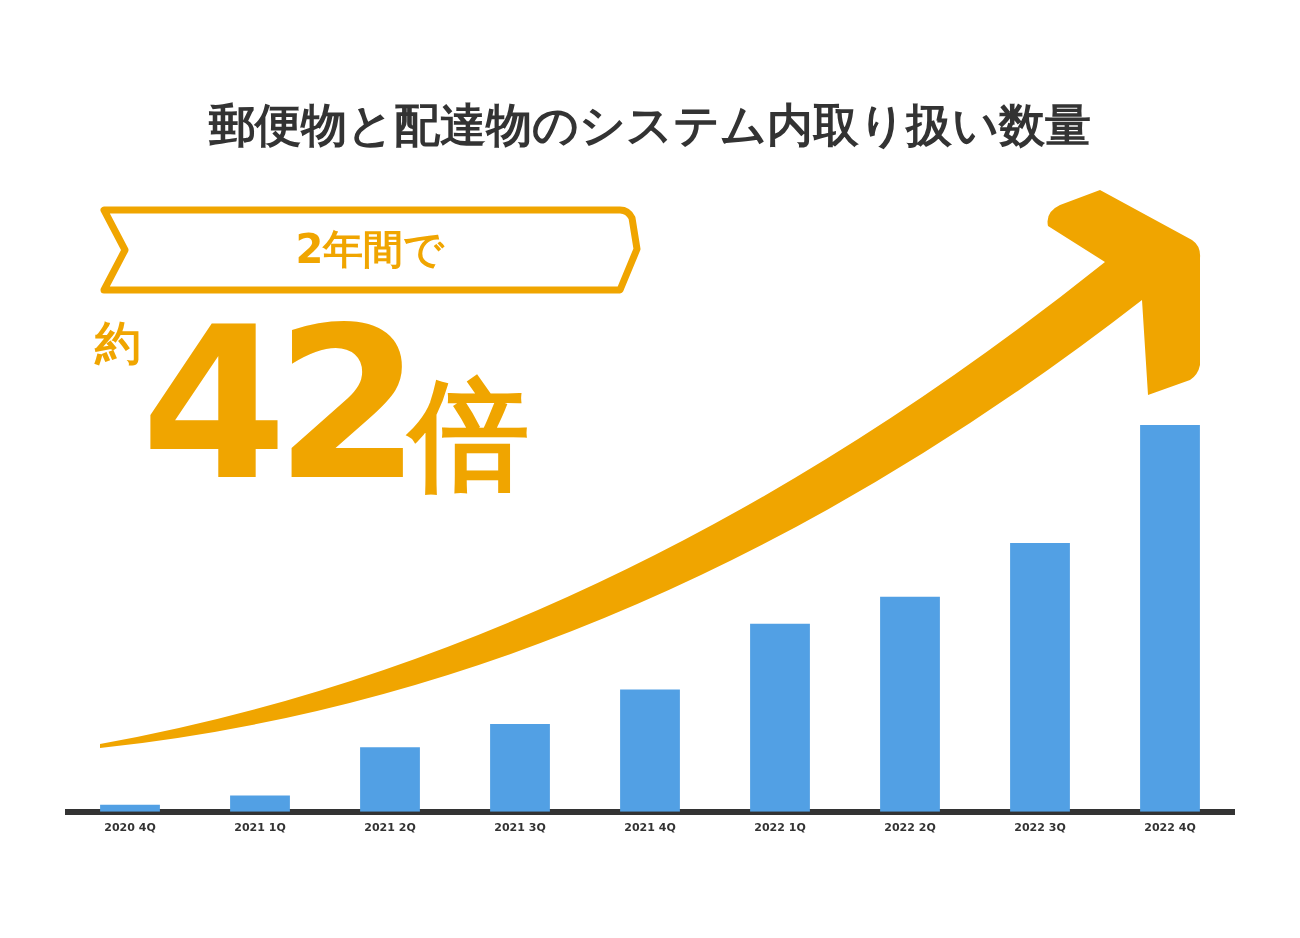 The width and height of the screenshot is (1300, 938). I want to click on x-tick-label: 2021 3Q, so click(520, 828).